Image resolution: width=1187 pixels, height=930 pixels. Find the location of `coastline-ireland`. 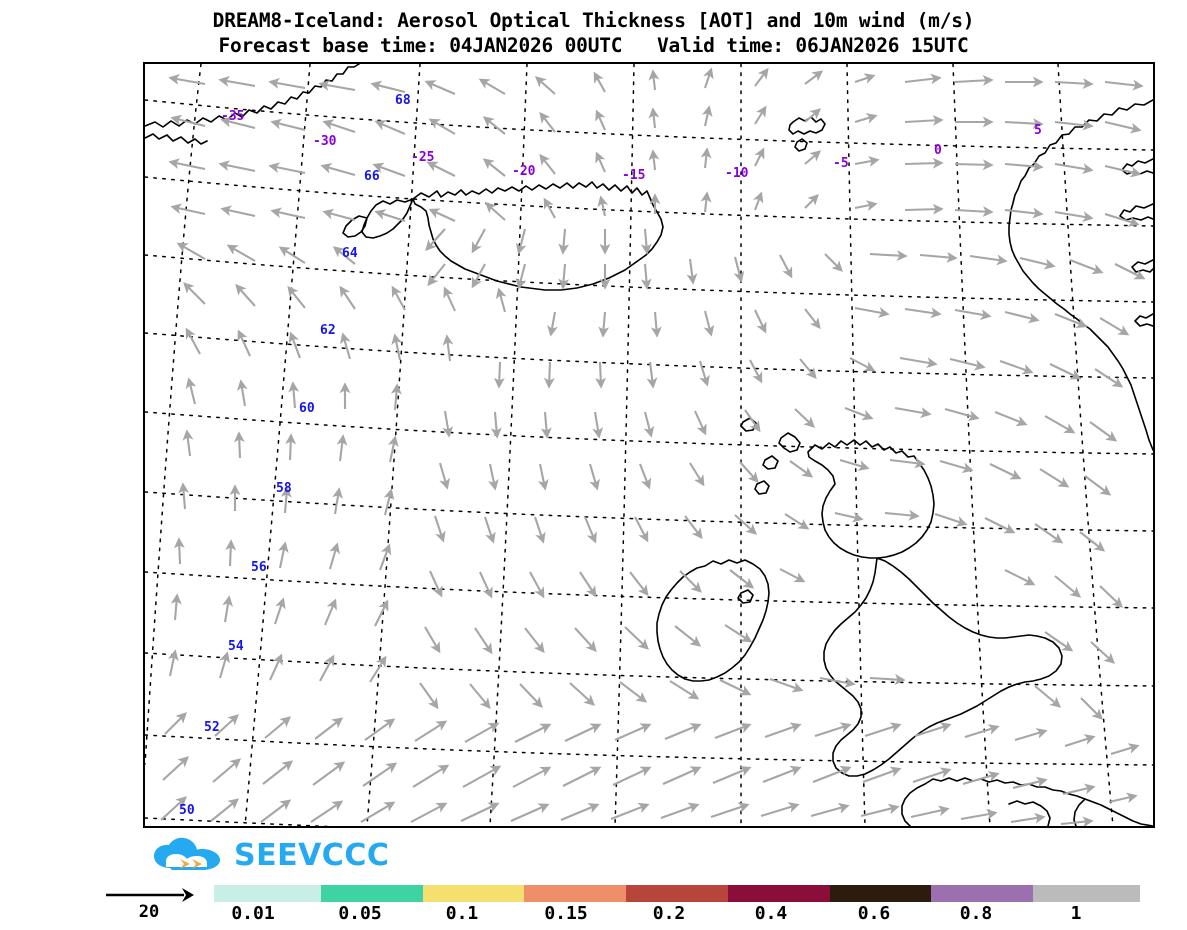

coastline-ireland is located at coordinates (713, 620).